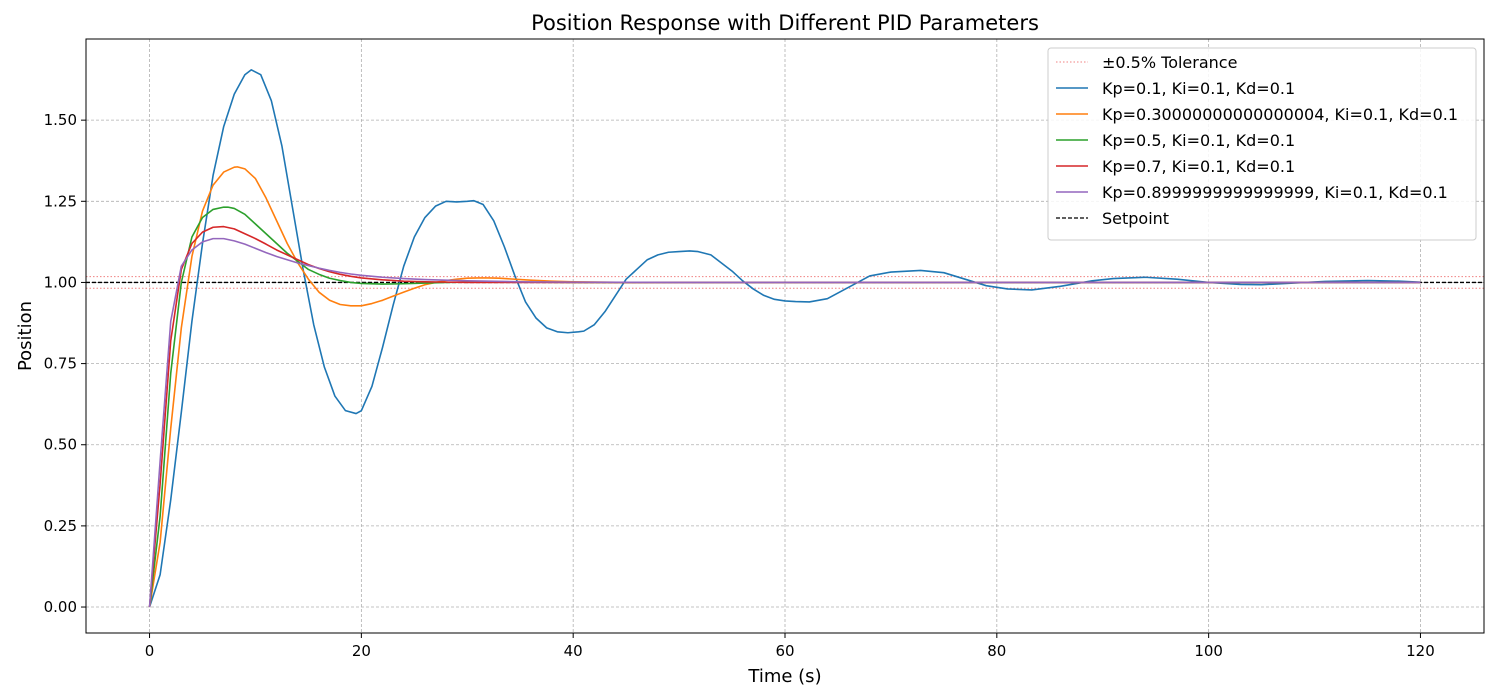  I want to click on legend-label: Kp=0.30000000000000004, Ki=0.1, Kd=0.1, so click(1280, 114).